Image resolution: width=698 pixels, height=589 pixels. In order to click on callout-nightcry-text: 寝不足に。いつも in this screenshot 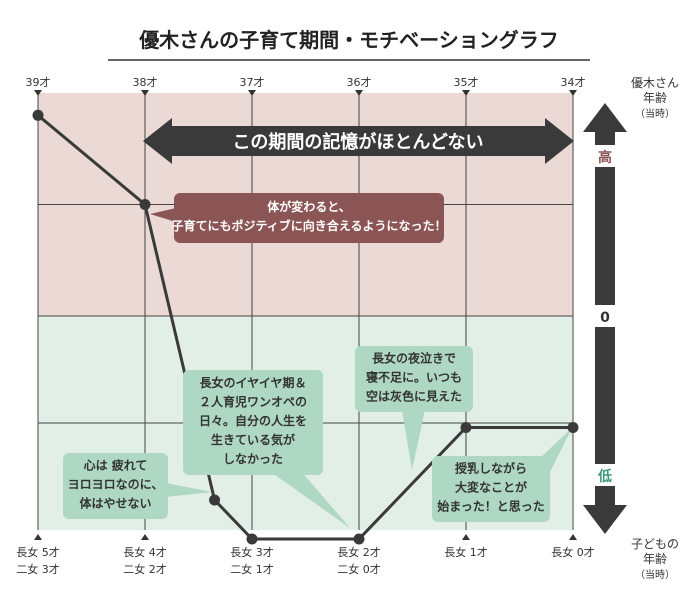, I will do `click(414, 377)`.